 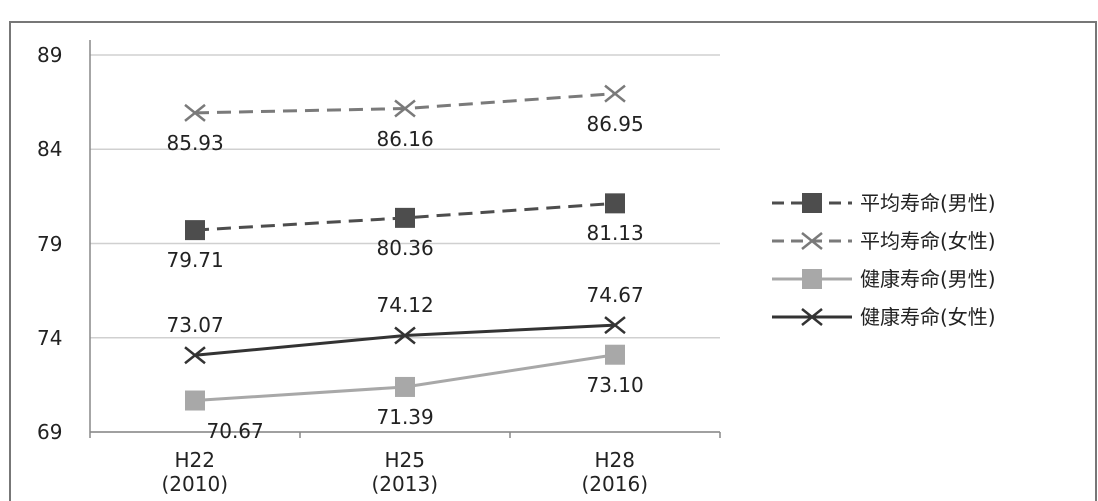 I want to click on legend-label: 平均寿命(男性), so click(x=928, y=203).